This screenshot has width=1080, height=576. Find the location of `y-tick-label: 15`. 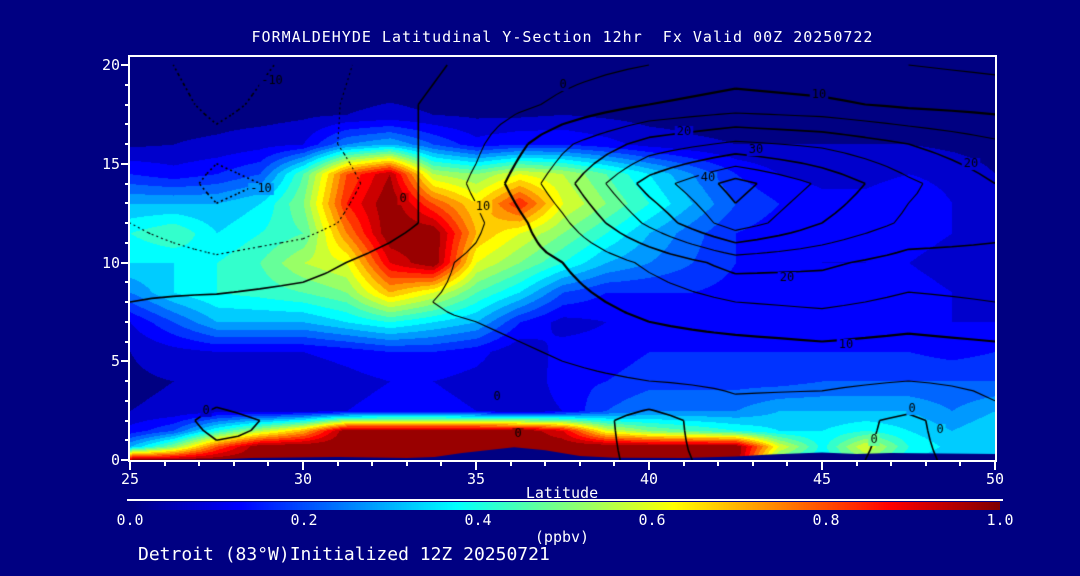

y-tick-label: 15 is located at coordinates (110, 163).